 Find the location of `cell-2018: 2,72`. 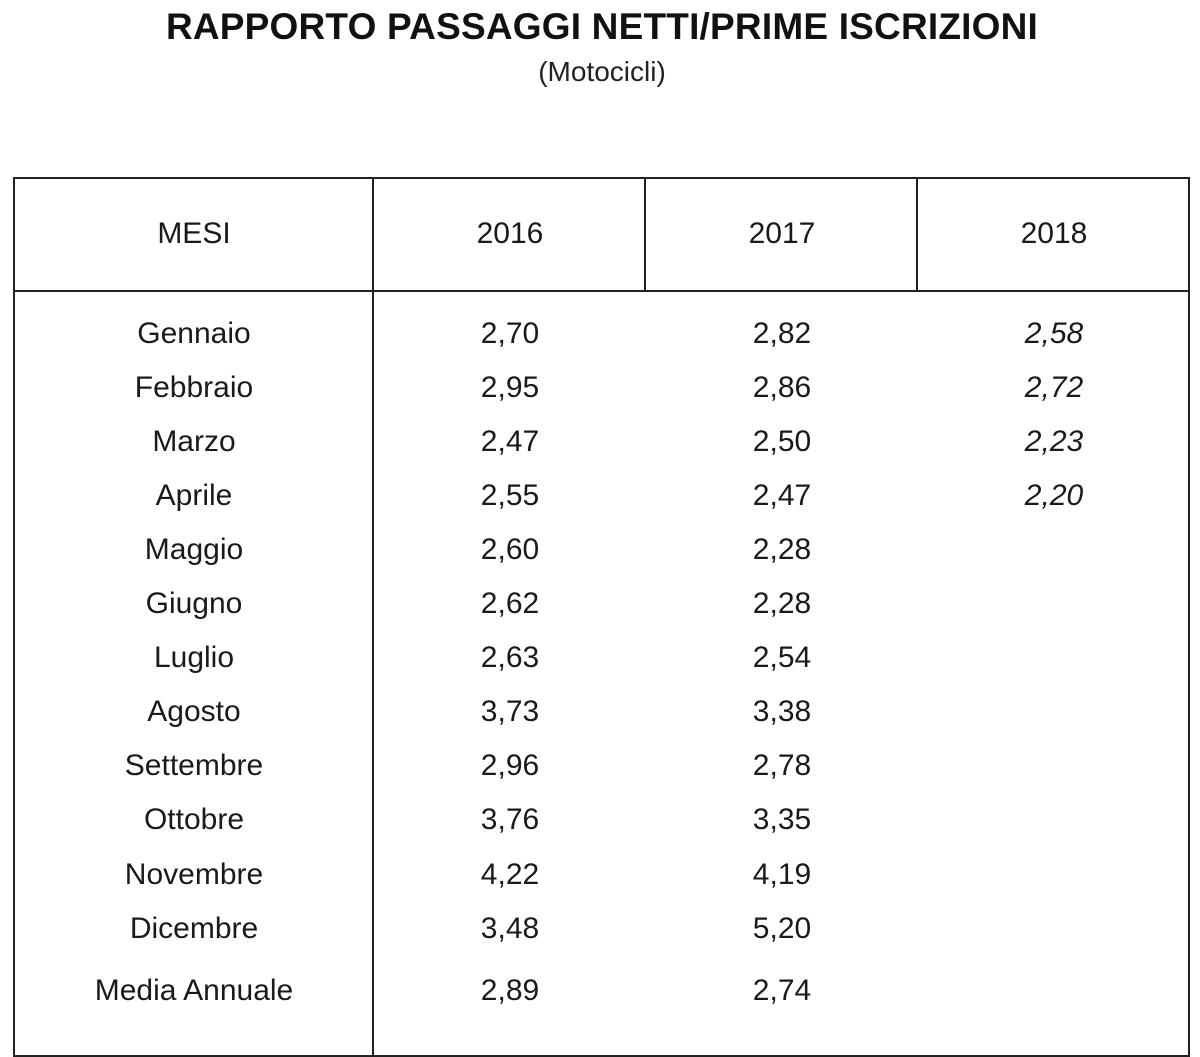

cell-2018: 2,72 is located at coordinates (1054, 387).